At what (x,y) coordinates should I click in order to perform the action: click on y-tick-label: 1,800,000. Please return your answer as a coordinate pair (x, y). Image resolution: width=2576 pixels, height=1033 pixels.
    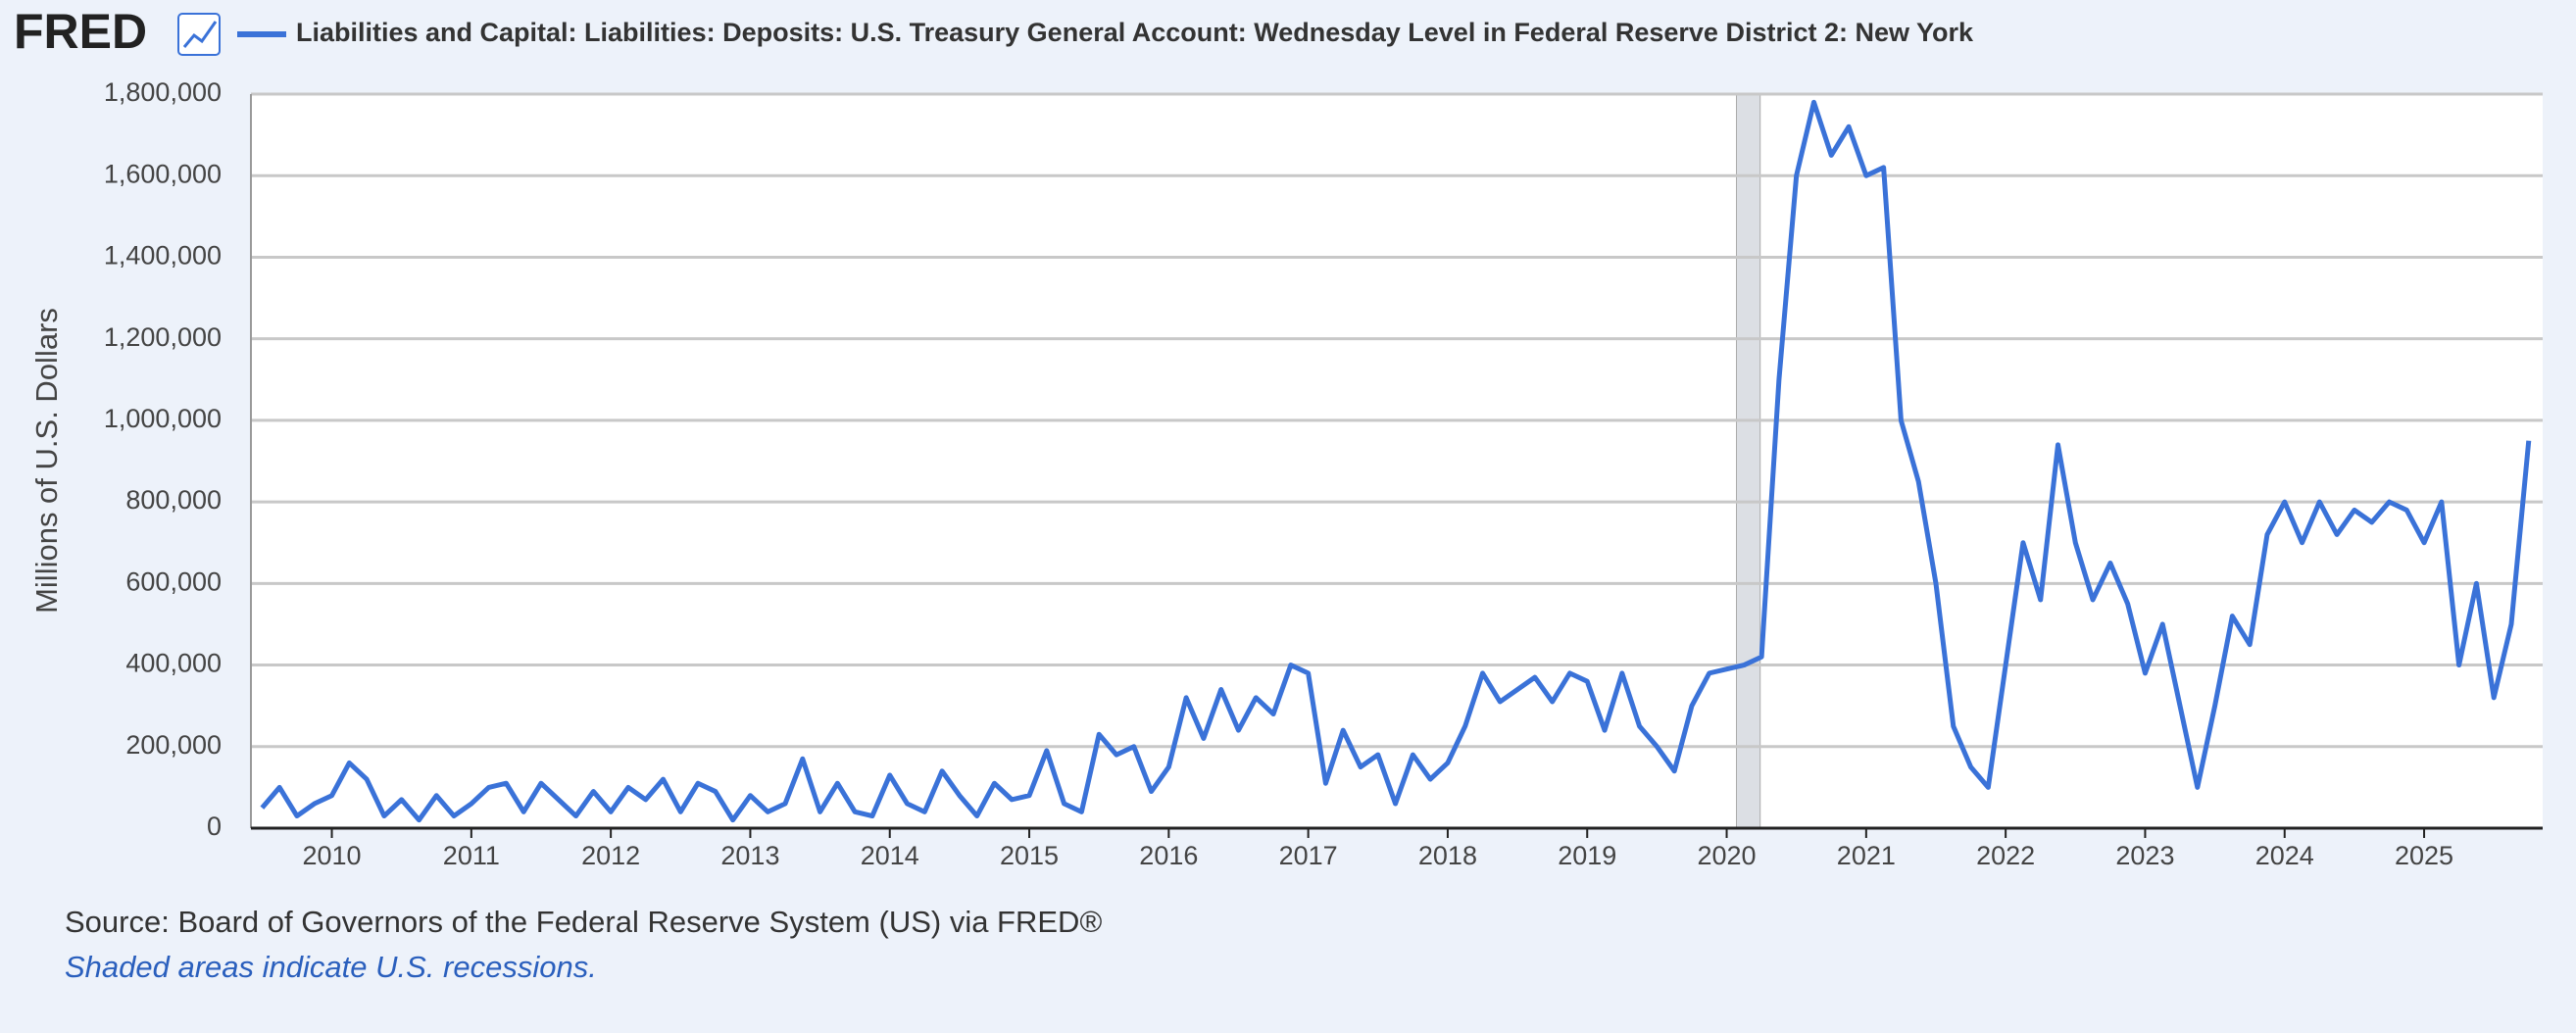
    Looking at the image, I should click on (163, 92).